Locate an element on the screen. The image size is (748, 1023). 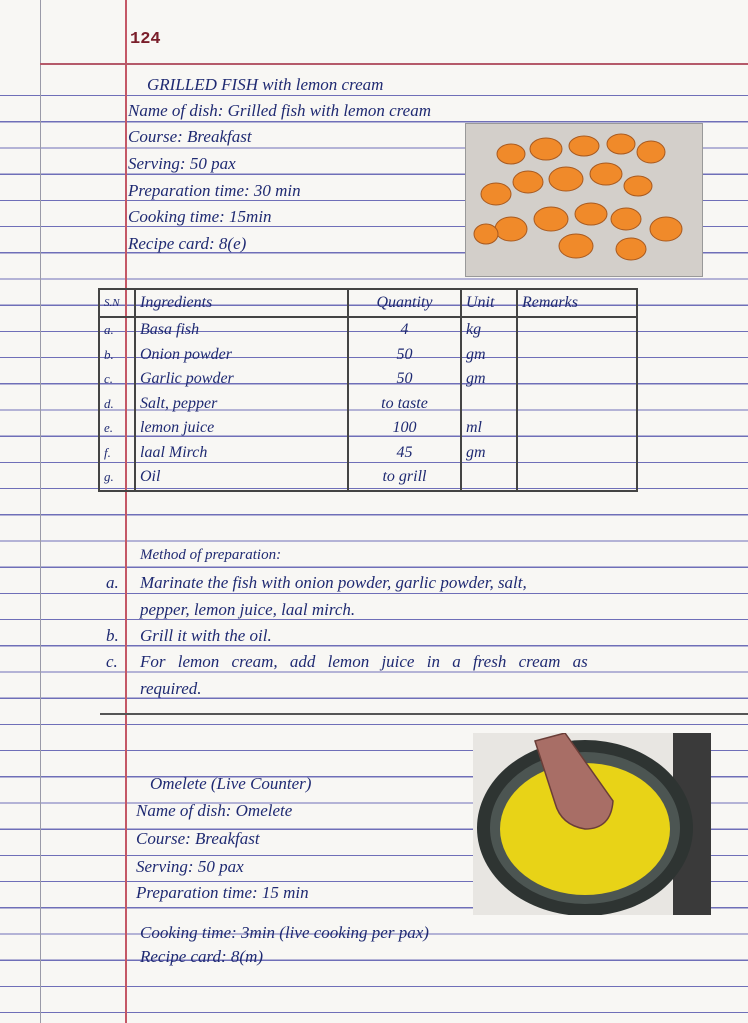
cell-ingredient: Salt, pepper is located at coordinates (241, 403).